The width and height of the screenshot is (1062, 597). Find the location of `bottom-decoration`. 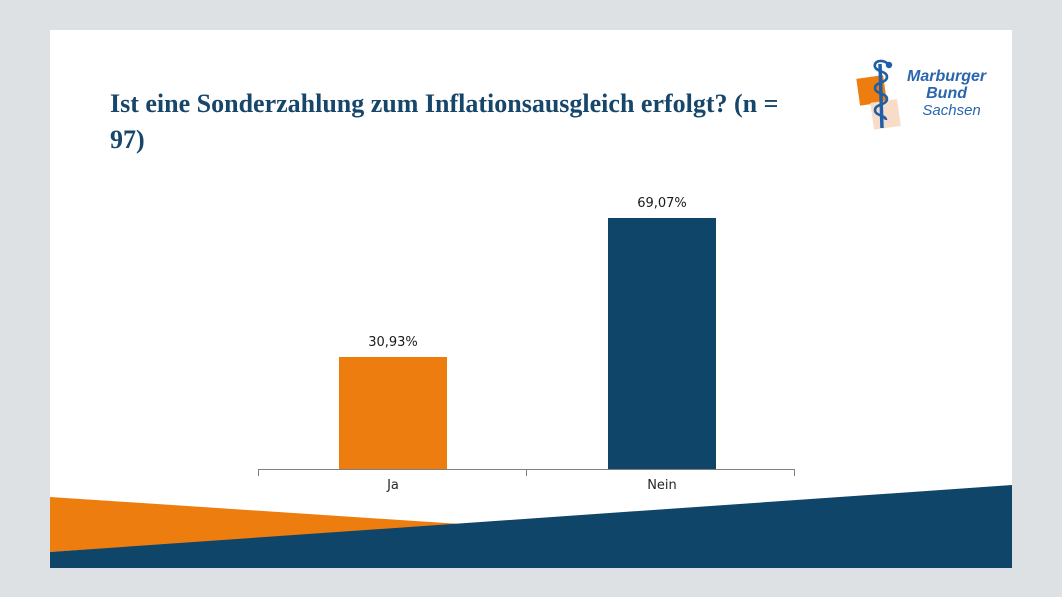

bottom-decoration is located at coordinates (531, 526).